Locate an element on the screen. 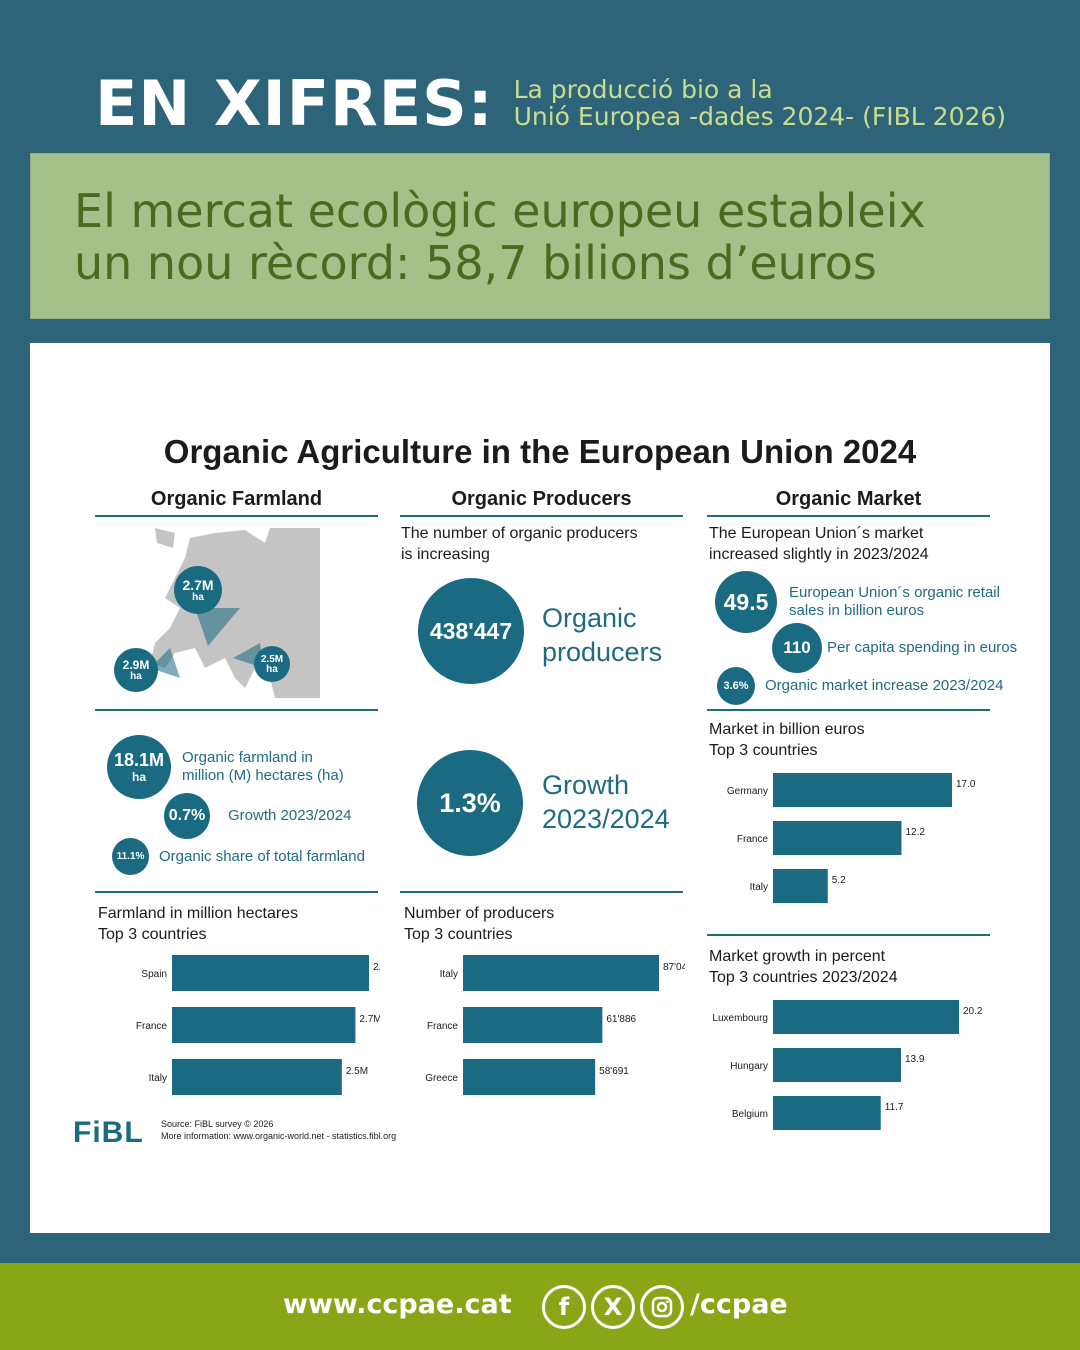 Image resolution: width=1080 pixels, height=1350 pixels. market-per-capita-label: Per capita spending in euros is located at coordinates (922, 647).